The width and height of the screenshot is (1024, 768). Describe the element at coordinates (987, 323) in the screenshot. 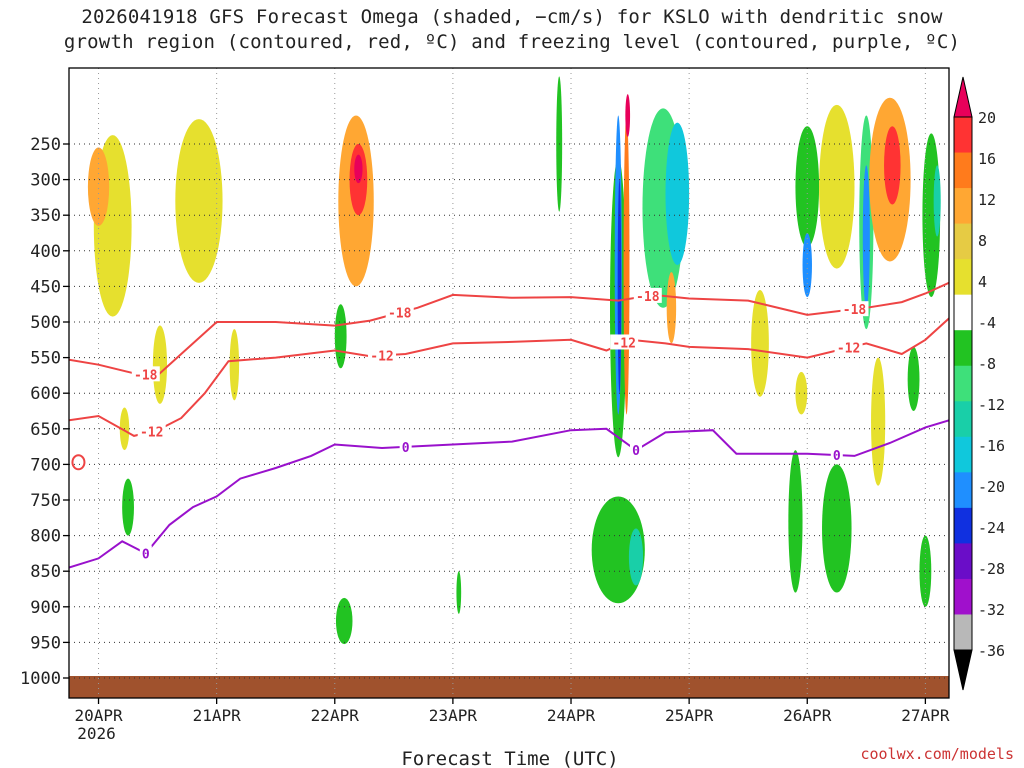

I see `colorbar-label-5: -4` at that location.